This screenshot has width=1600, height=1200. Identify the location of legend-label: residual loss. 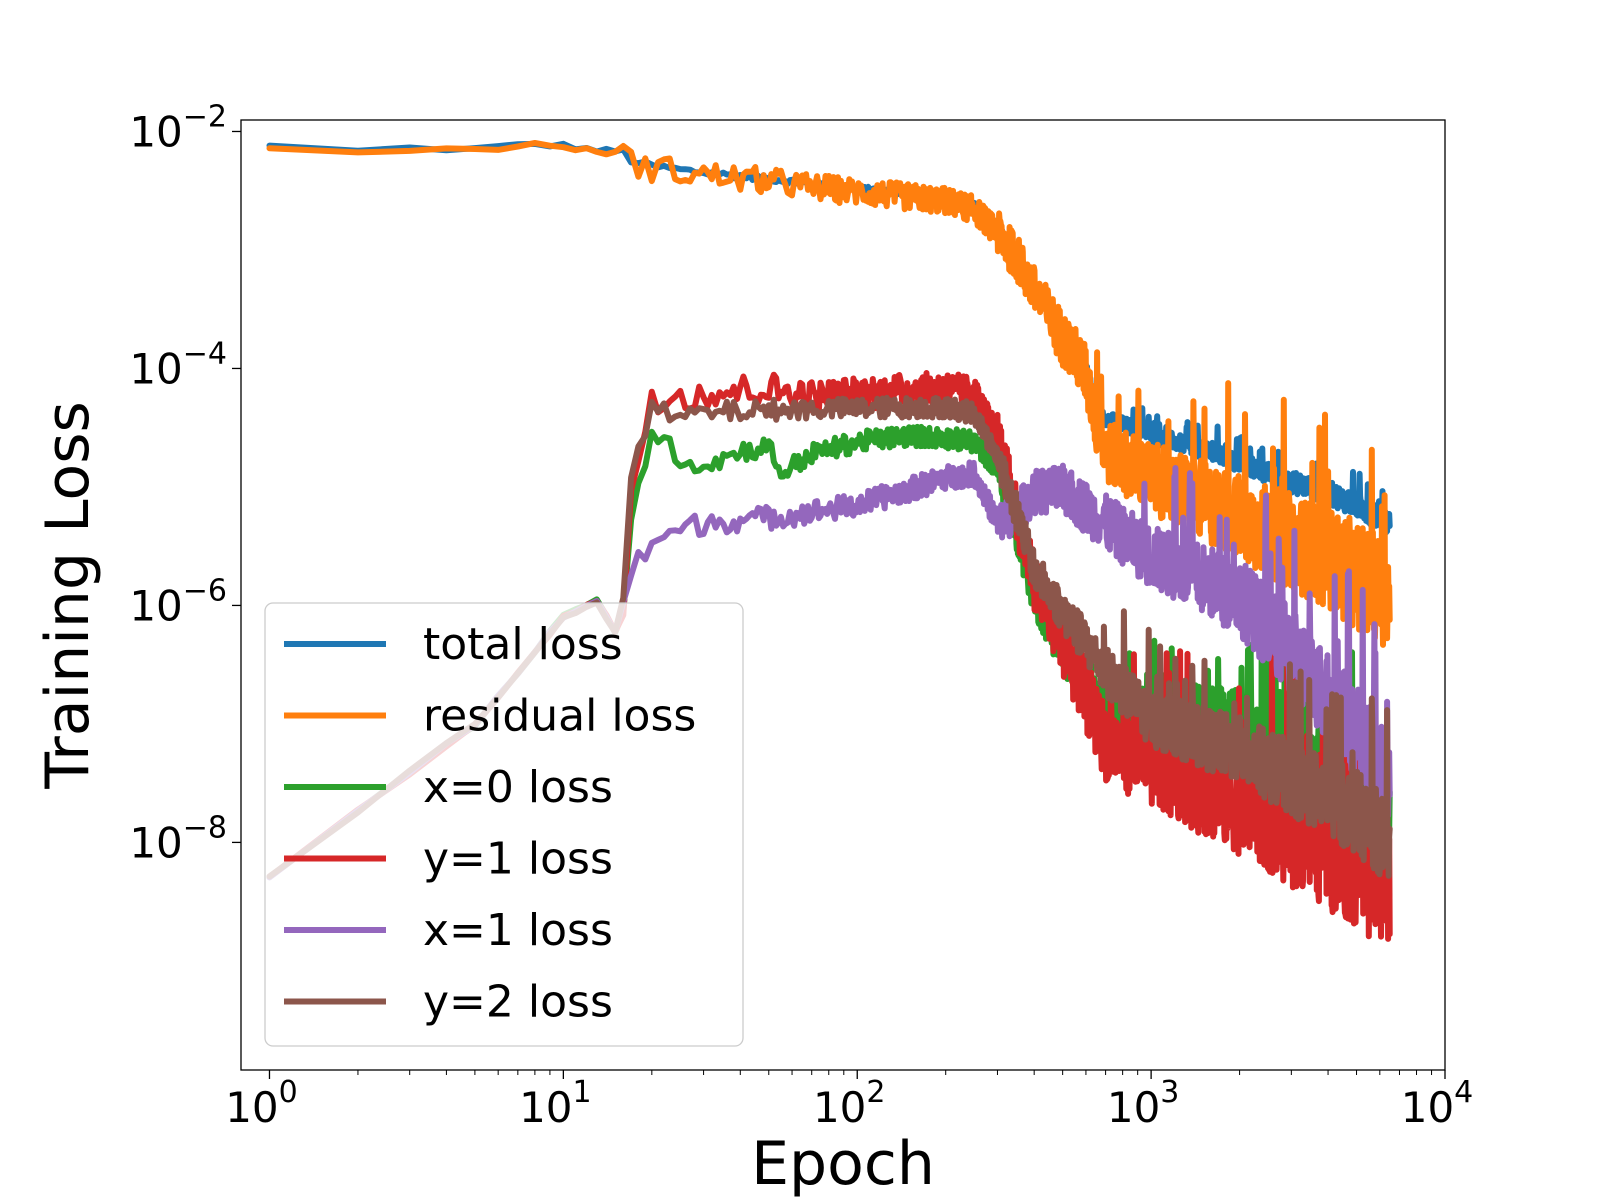
(559, 716).